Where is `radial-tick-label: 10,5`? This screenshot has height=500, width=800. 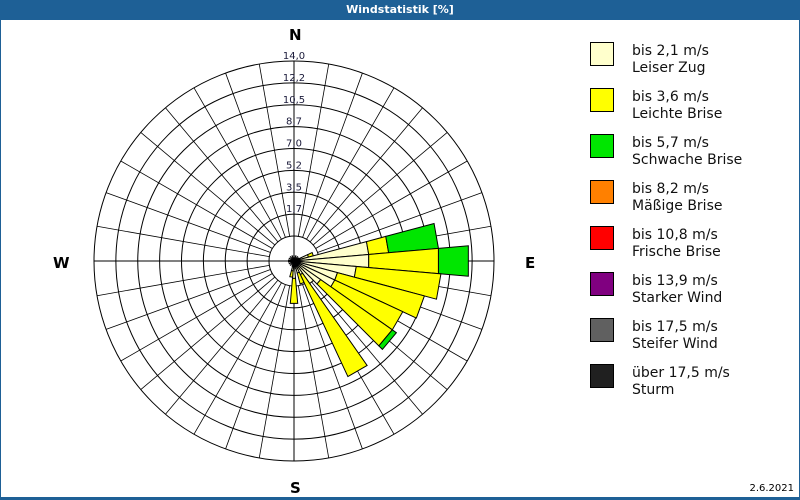
radial-tick-label: 10,5 is located at coordinates (294, 100).